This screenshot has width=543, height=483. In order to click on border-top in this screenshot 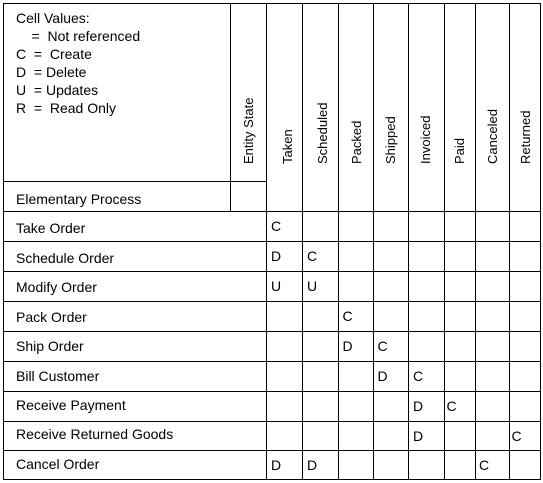, I will do `click(272, 3)`.